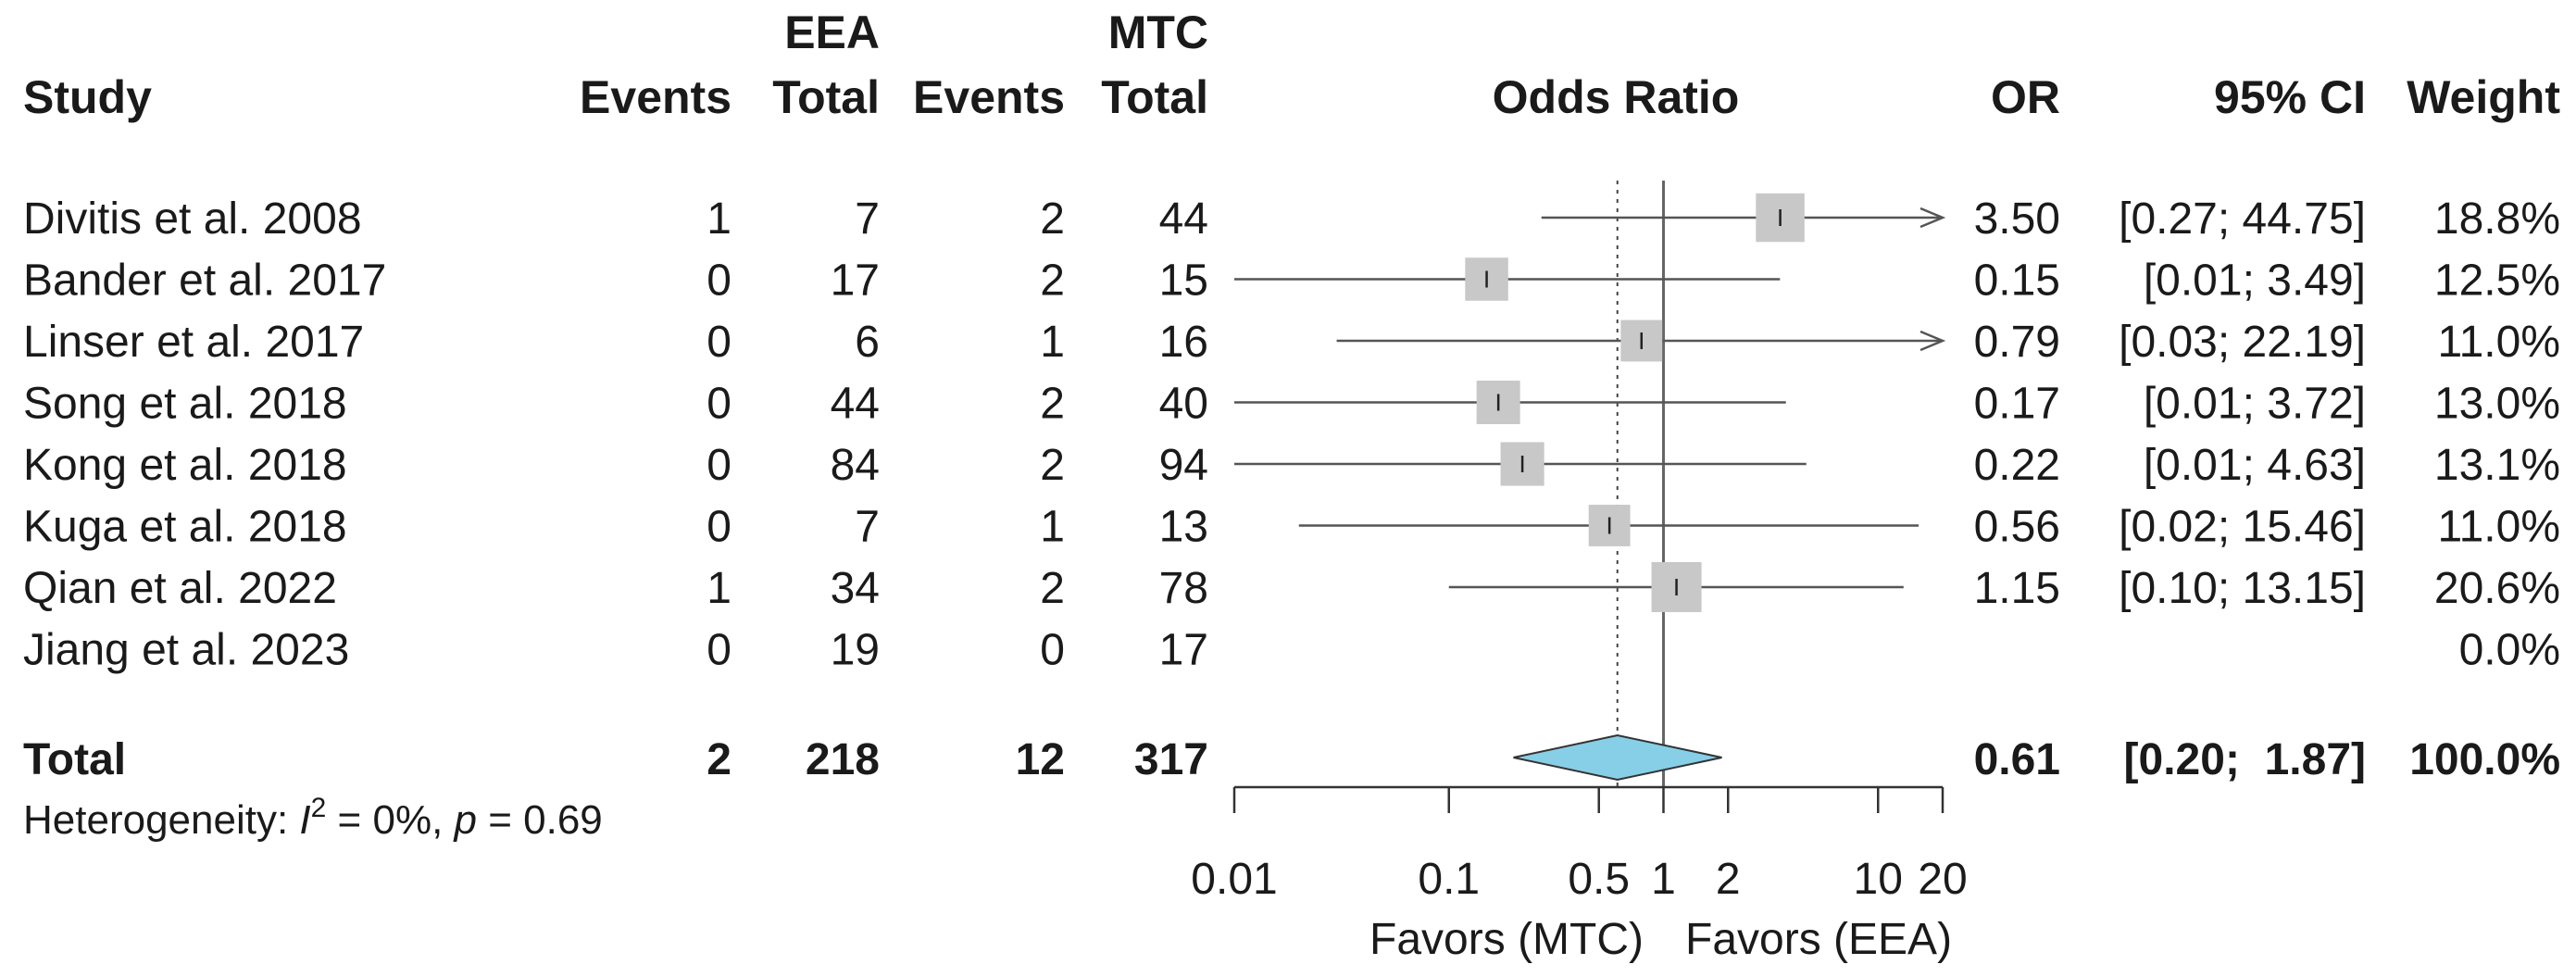 The height and width of the screenshot is (977, 2576). What do you see at coordinates (832, 32) in the screenshot?
I see `eea-group-header: EEA` at bounding box center [832, 32].